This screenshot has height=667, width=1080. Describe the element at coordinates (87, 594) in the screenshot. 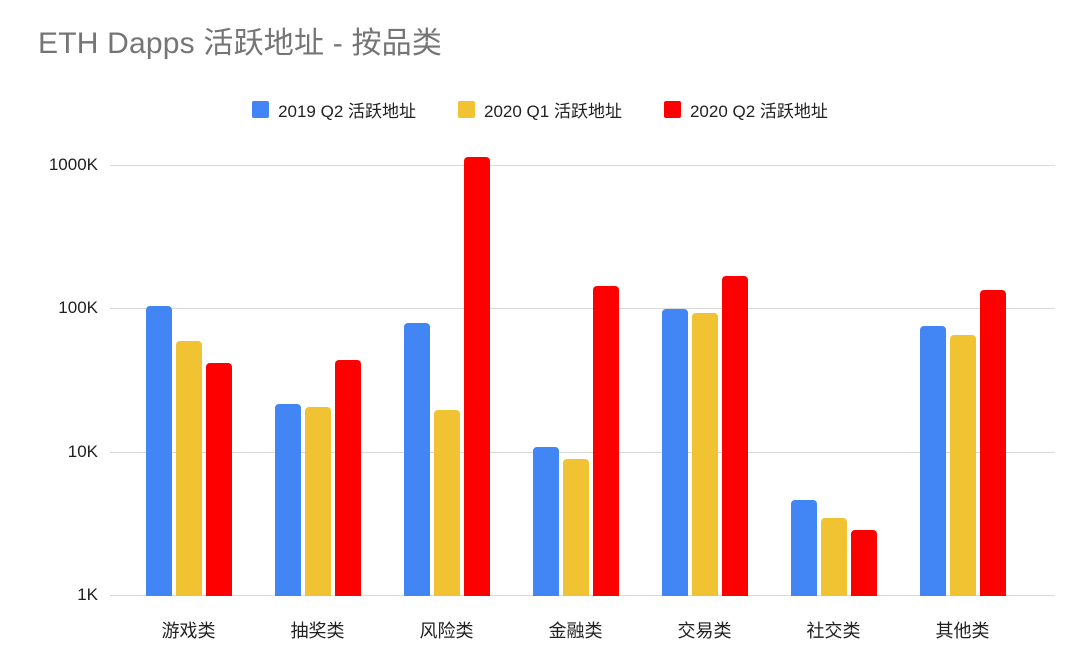

I see `y-tick-label: 1K` at that location.